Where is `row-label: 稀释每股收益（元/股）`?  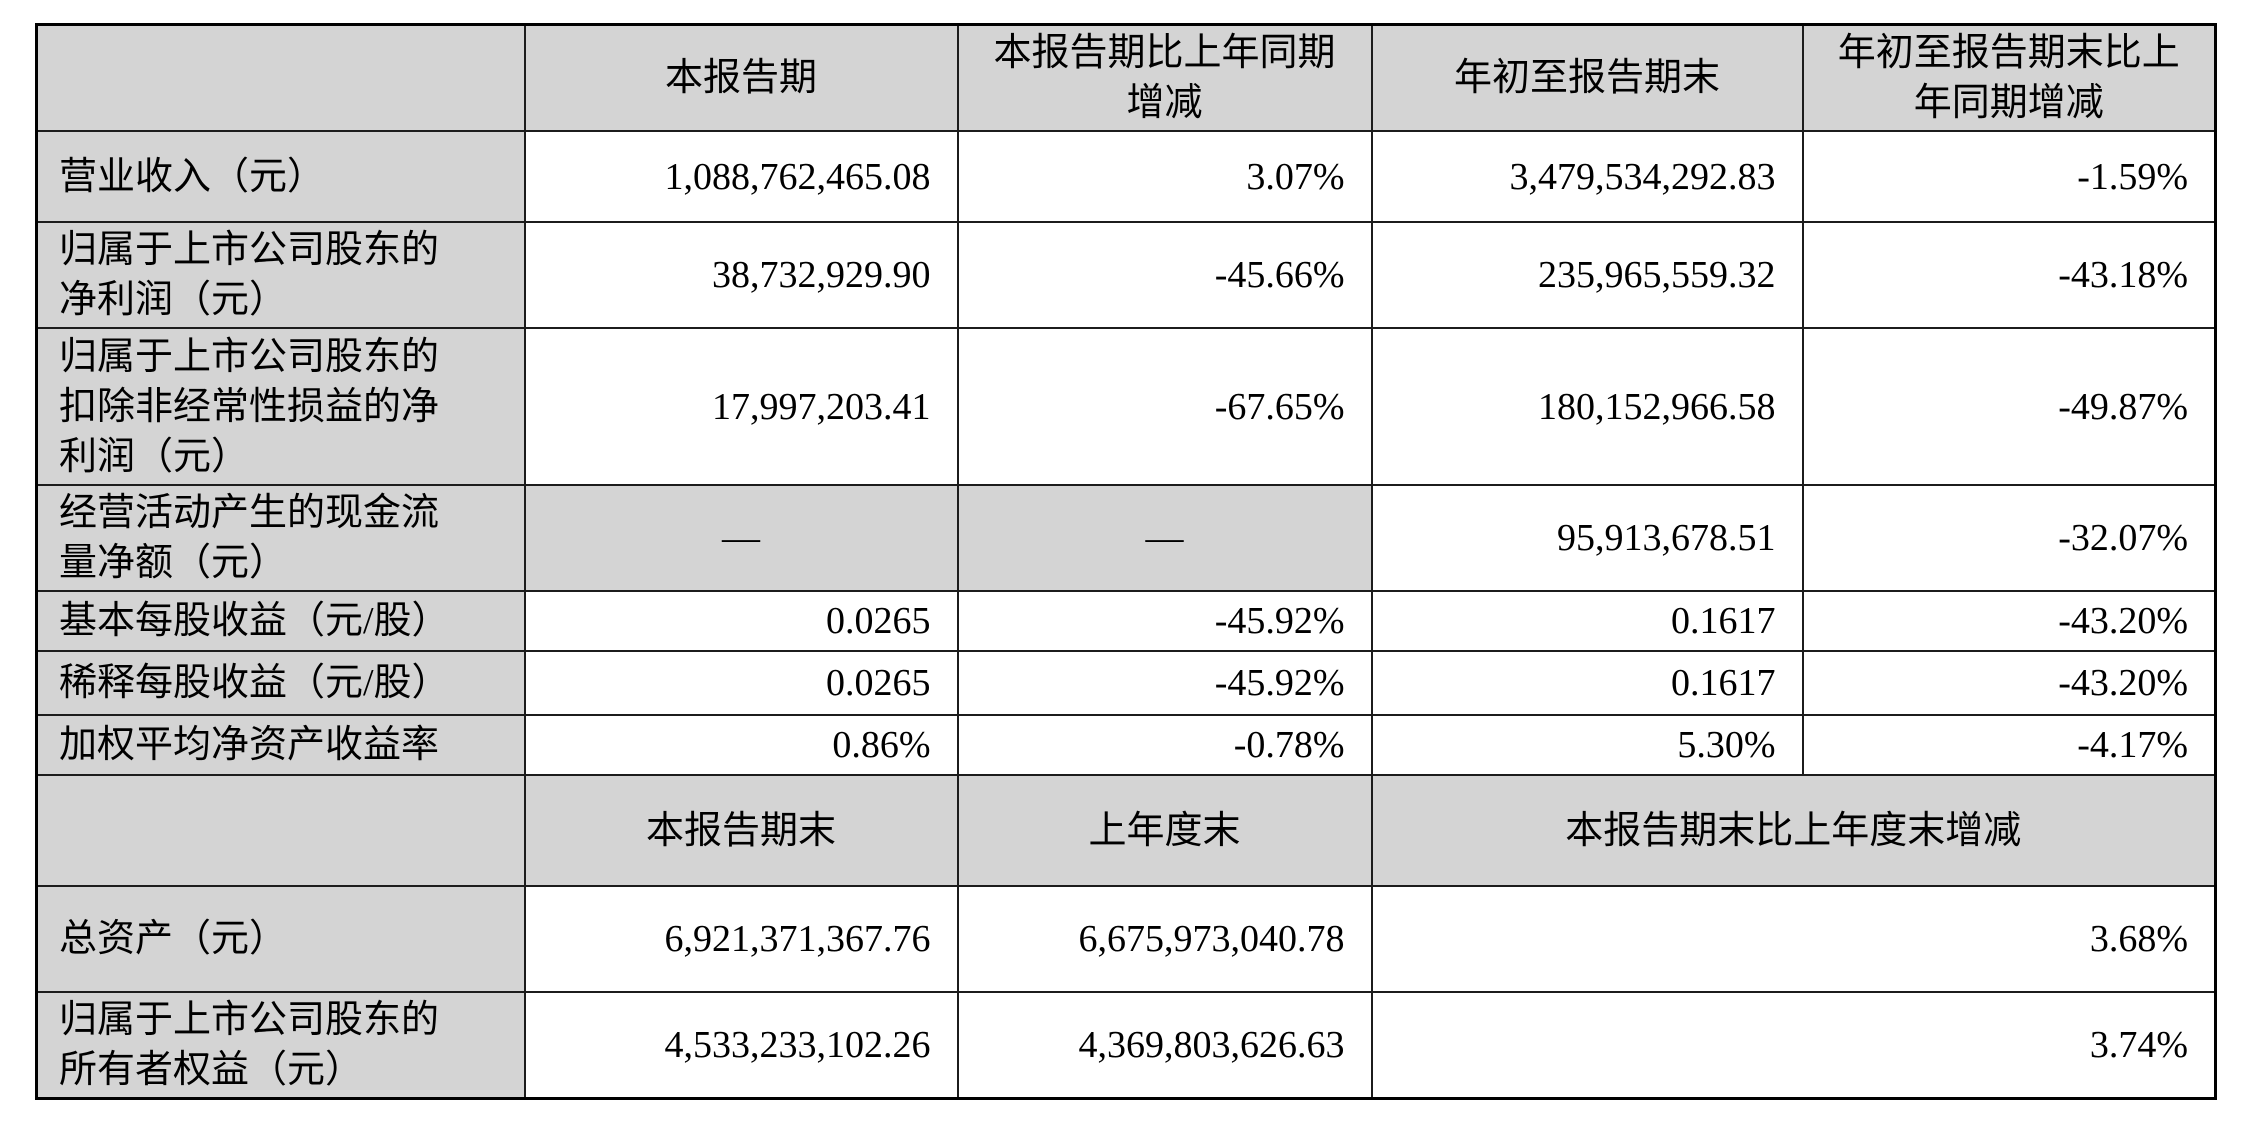
row-label: 稀释每股收益（元/股） is located at coordinates (280, 683).